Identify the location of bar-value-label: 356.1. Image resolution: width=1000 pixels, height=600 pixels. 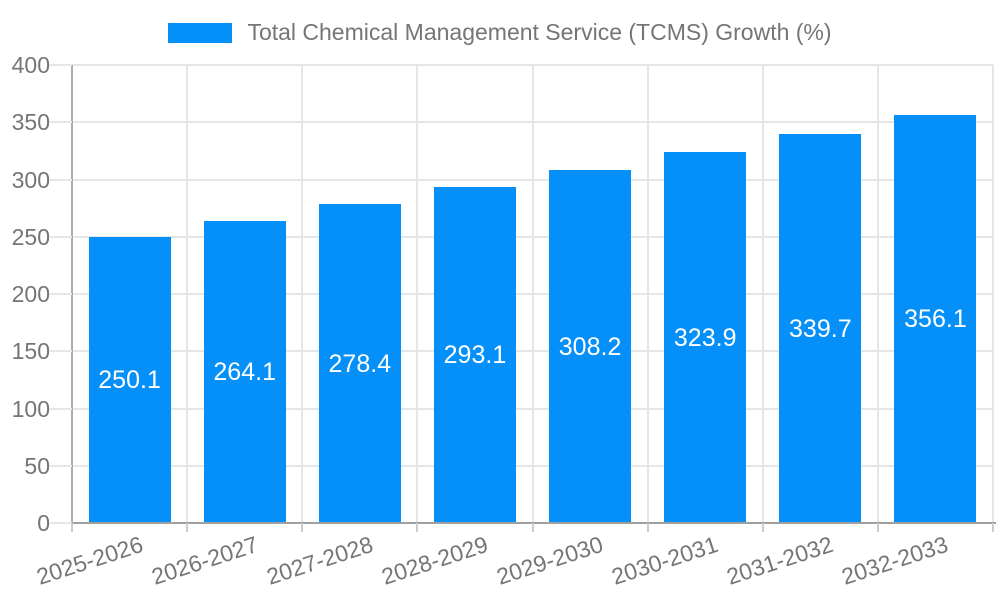
(935, 319).